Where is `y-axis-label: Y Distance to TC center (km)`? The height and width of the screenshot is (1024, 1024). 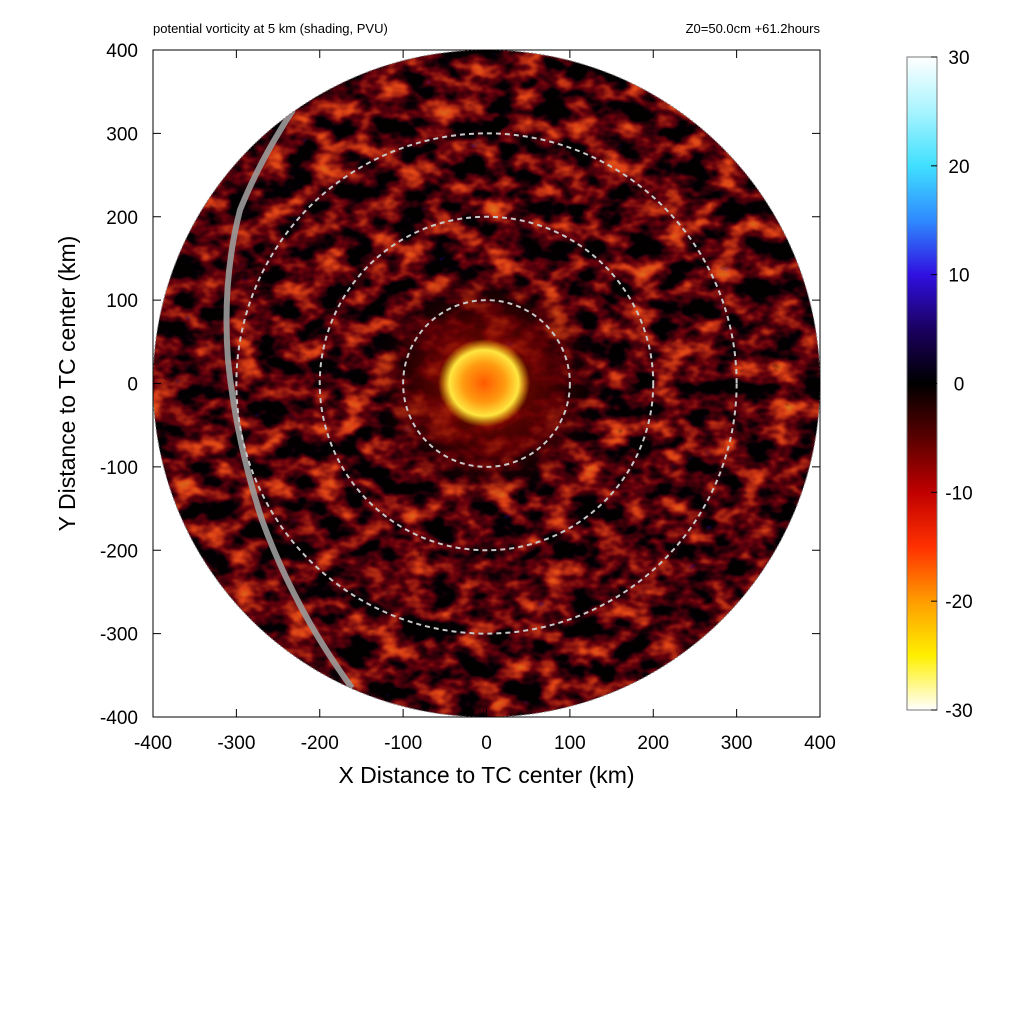 y-axis-label: Y Distance to TC center (km) is located at coordinates (67, 384).